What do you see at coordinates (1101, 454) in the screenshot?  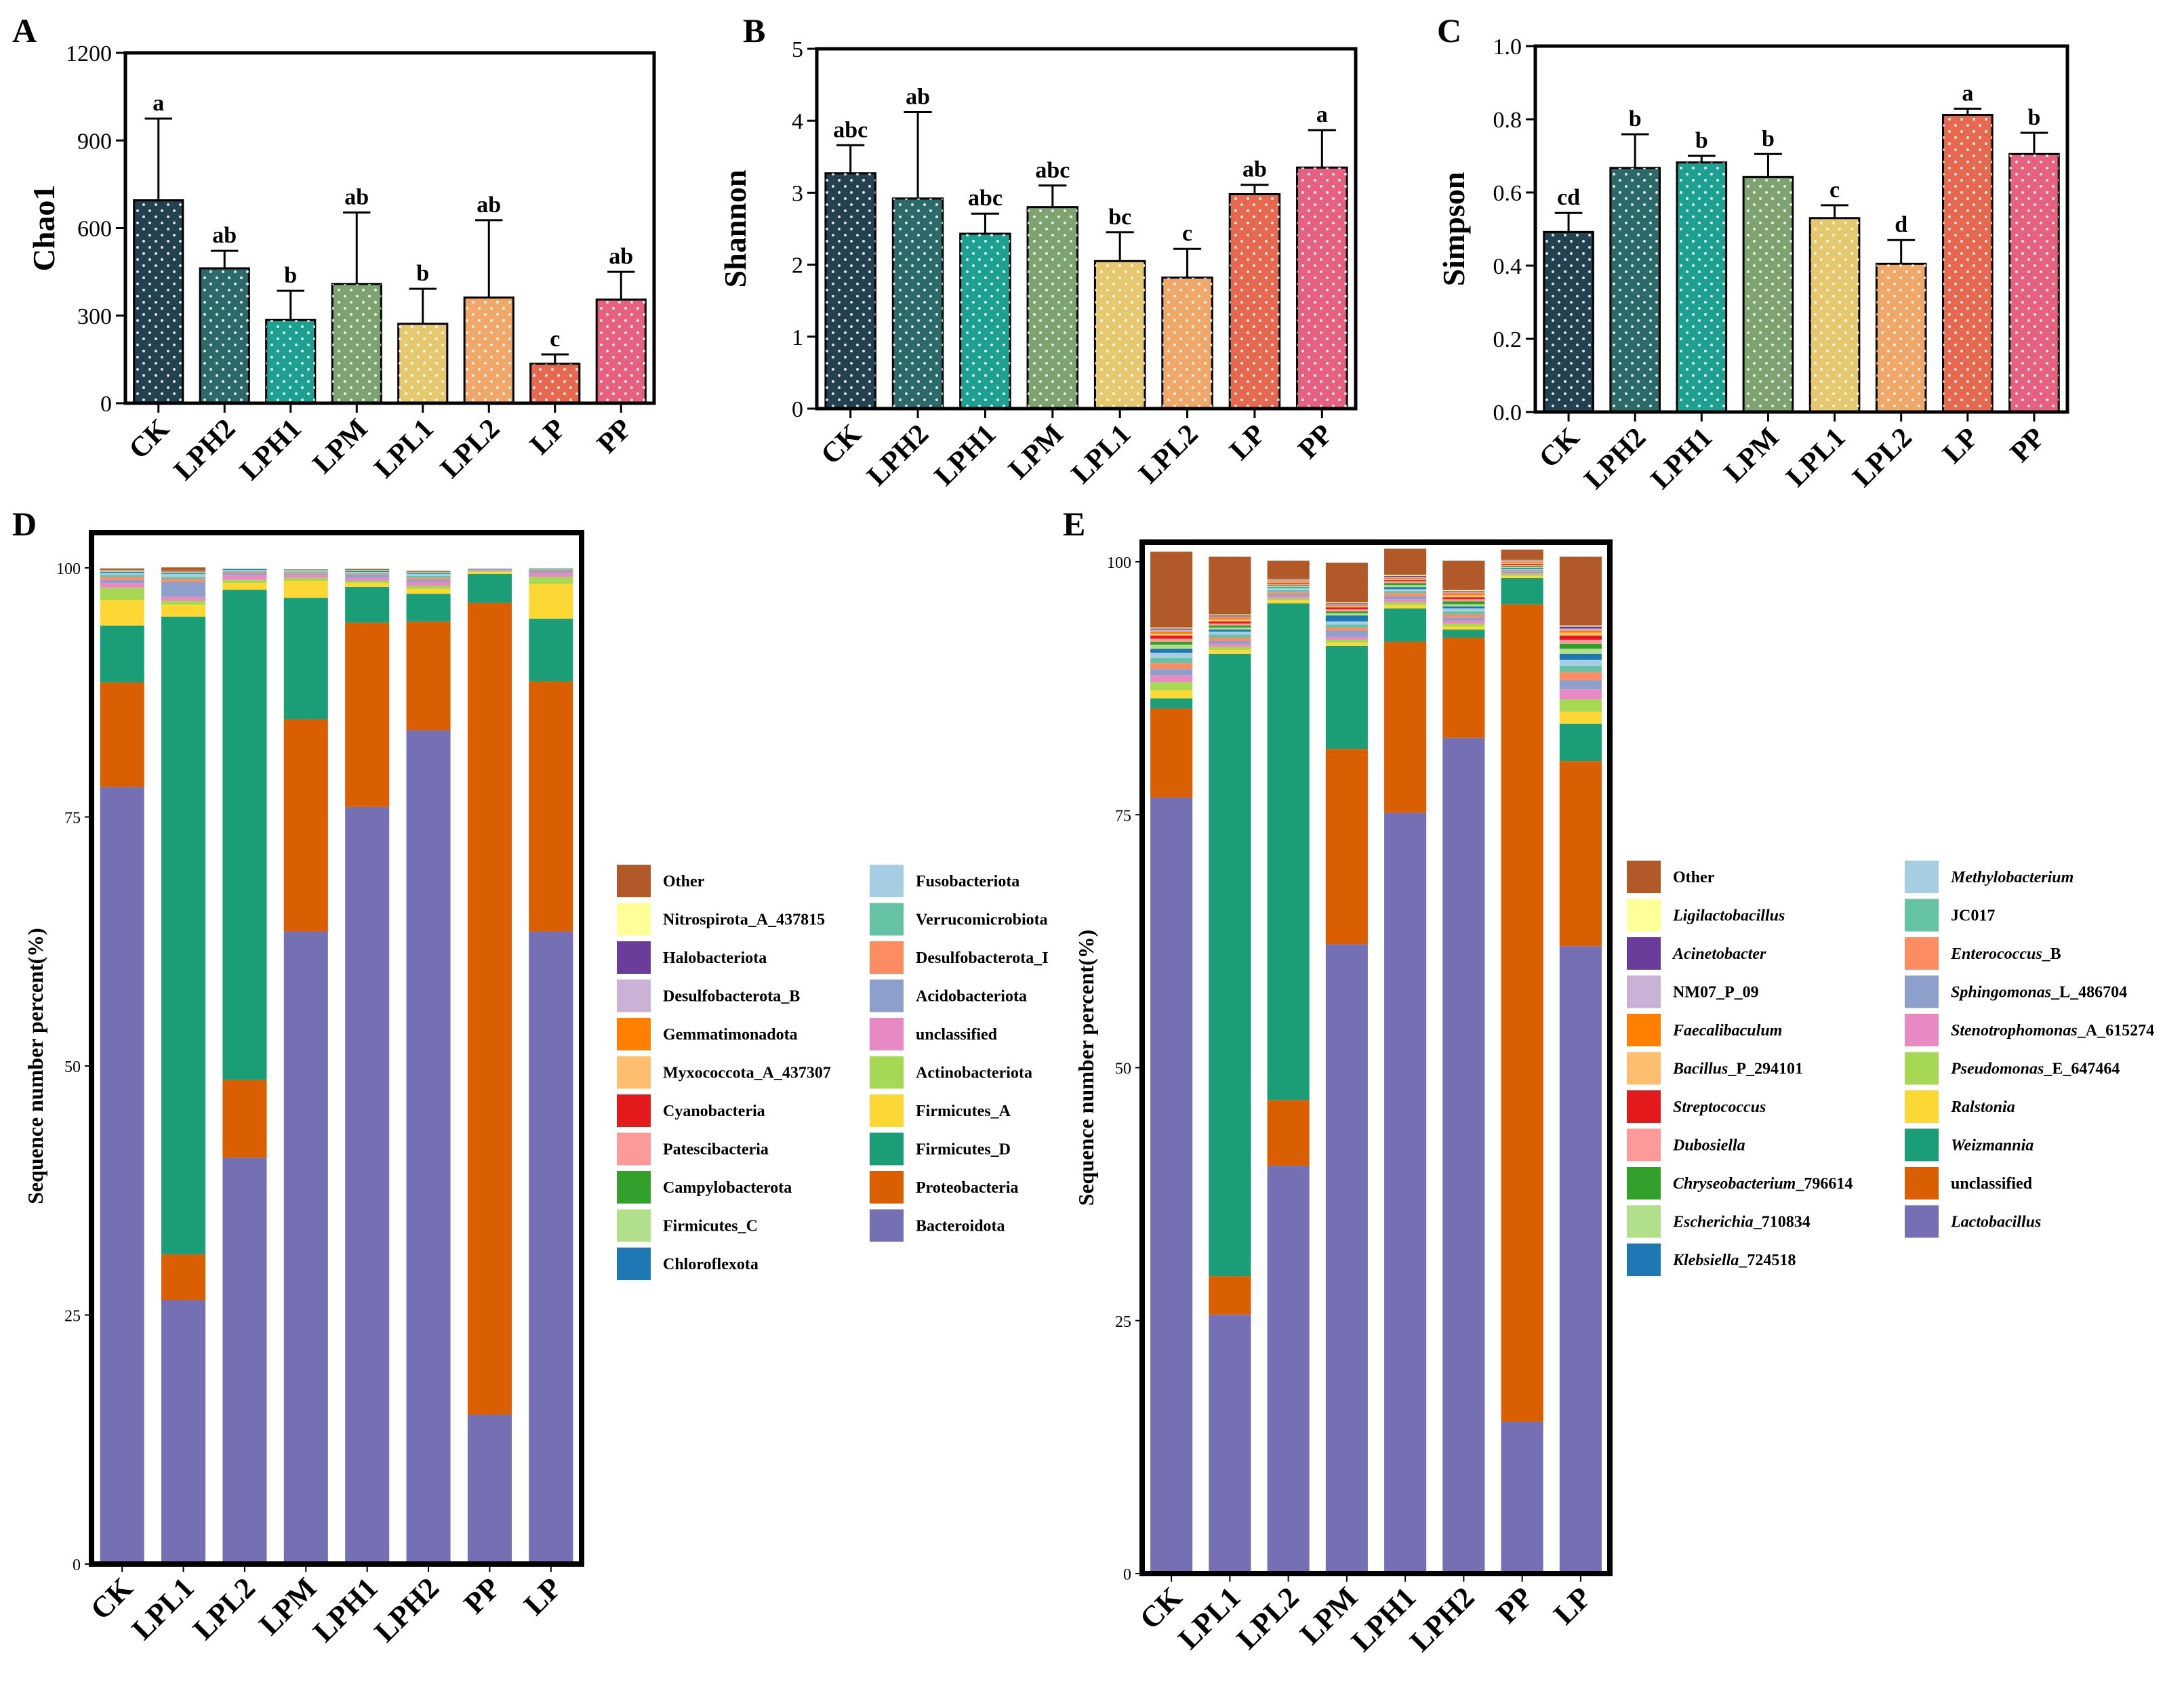 I see `x-tick-label: LPL1` at bounding box center [1101, 454].